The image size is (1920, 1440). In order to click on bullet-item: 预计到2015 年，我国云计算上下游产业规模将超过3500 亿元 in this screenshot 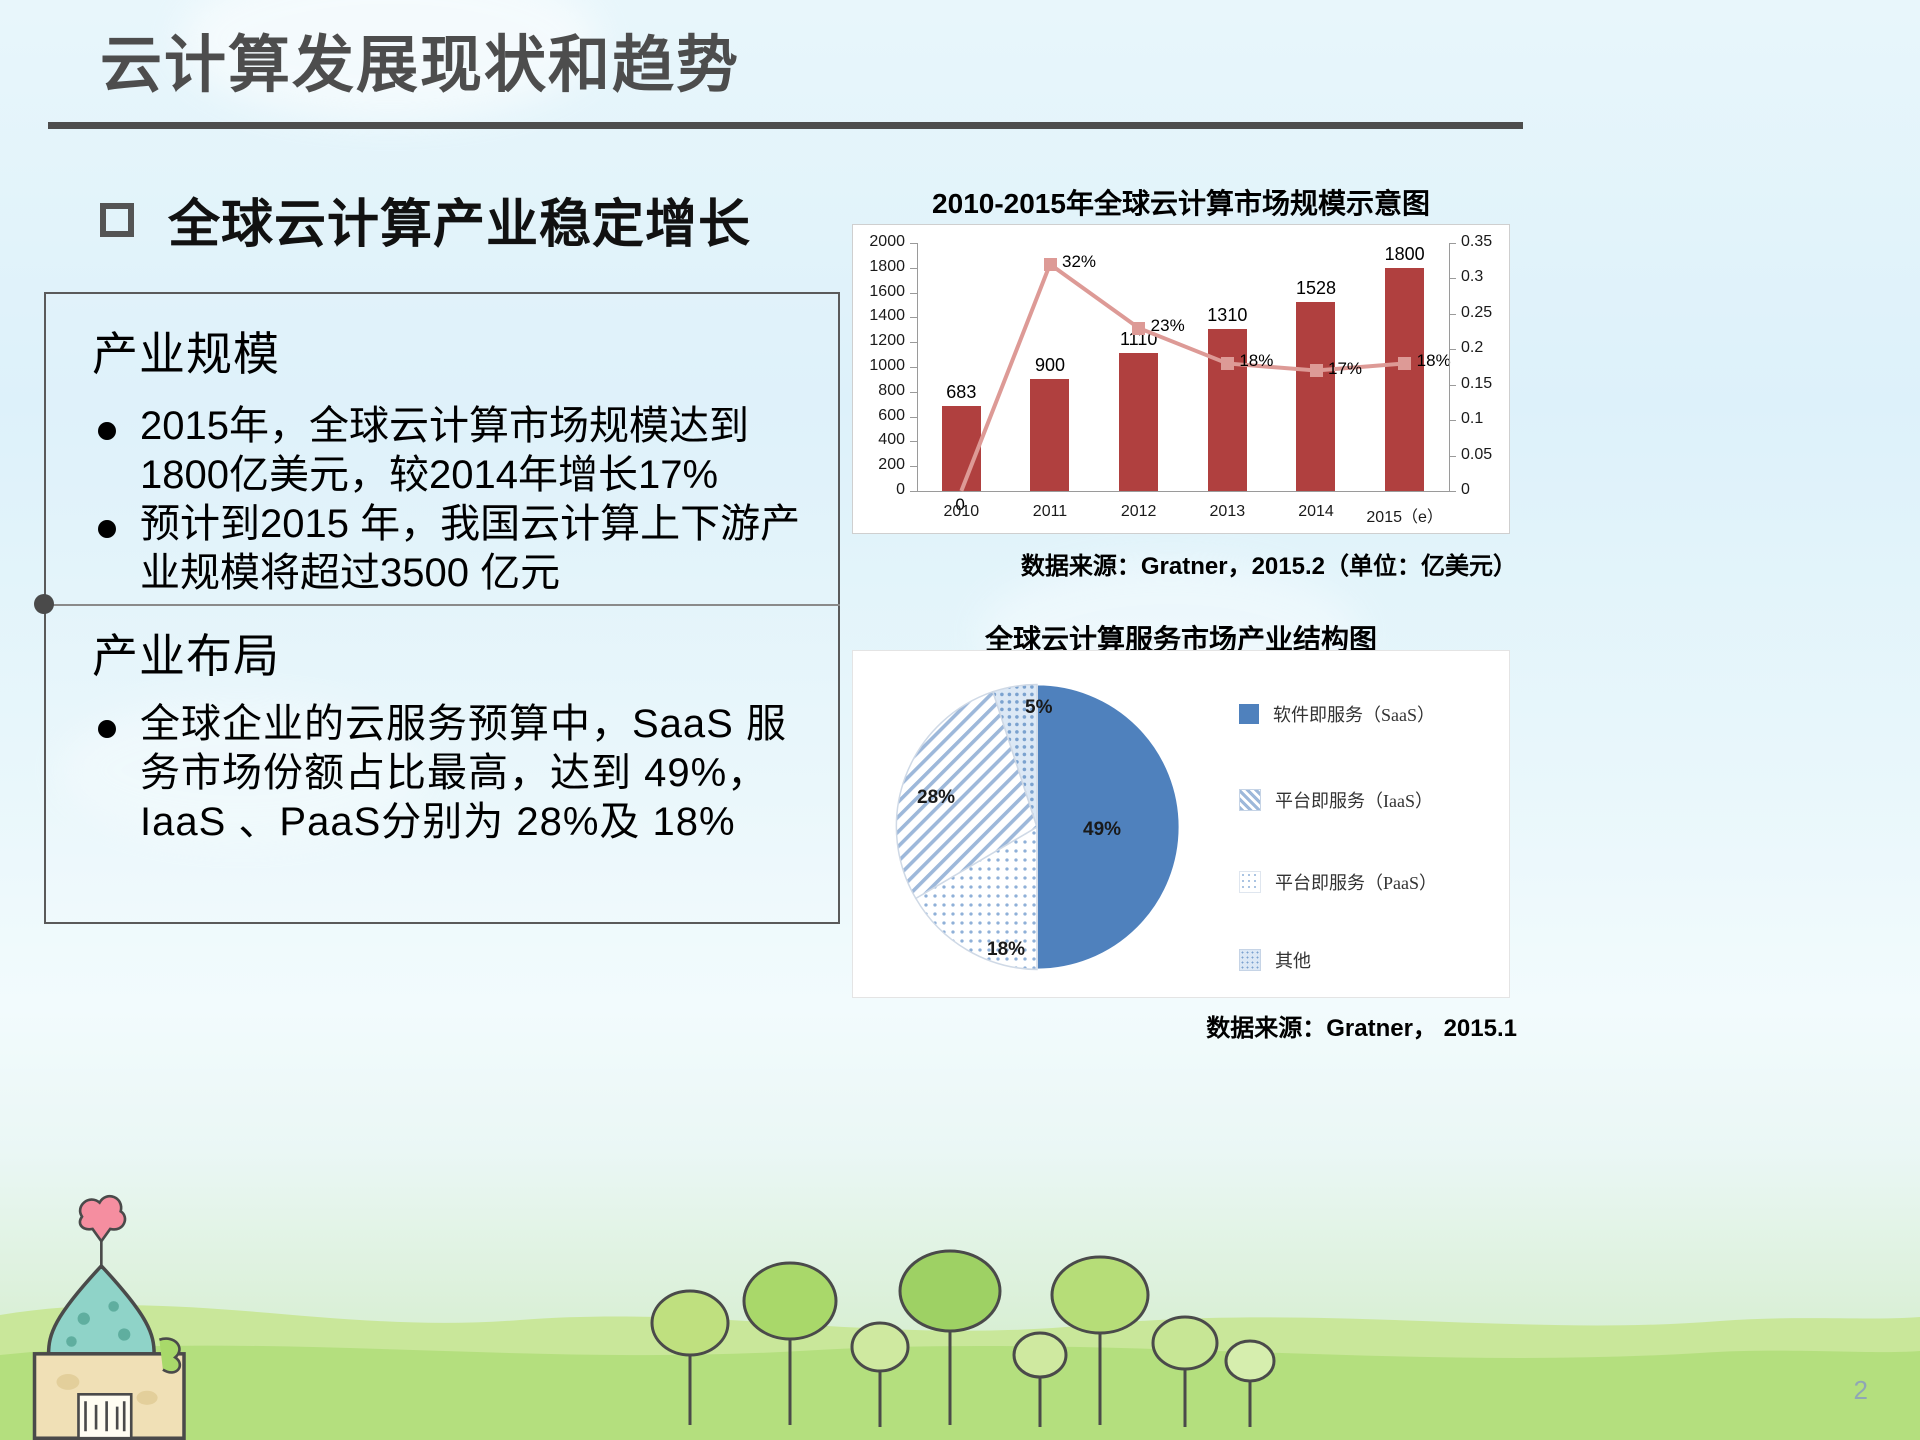, I will do `click(454, 549)`.